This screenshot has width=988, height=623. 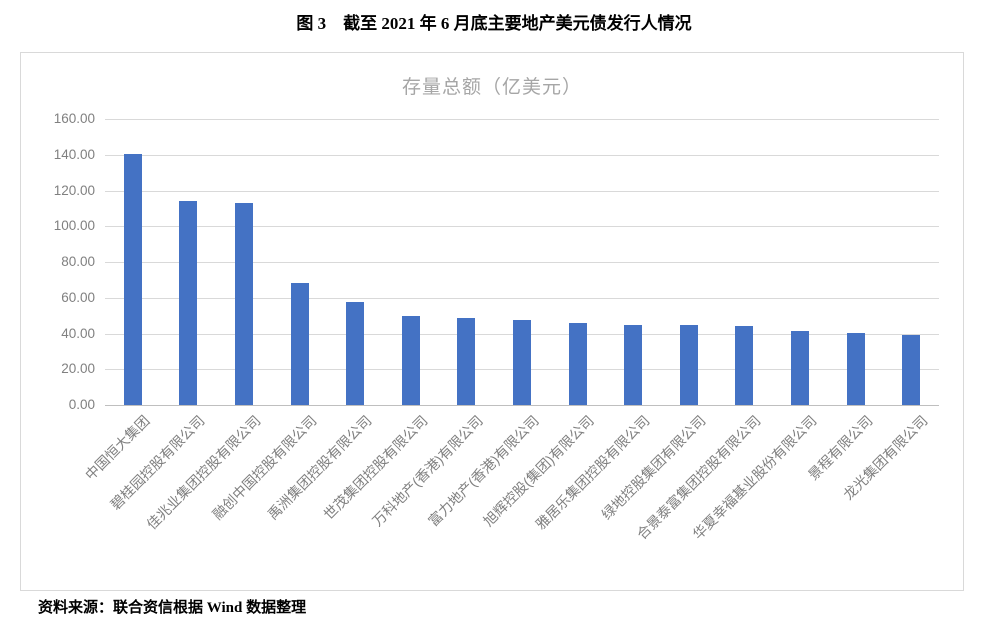 What do you see at coordinates (754, 477) in the screenshot?
I see `x-axis-category-label: 华夏幸福基业股份有限公司` at bounding box center [754, 477].